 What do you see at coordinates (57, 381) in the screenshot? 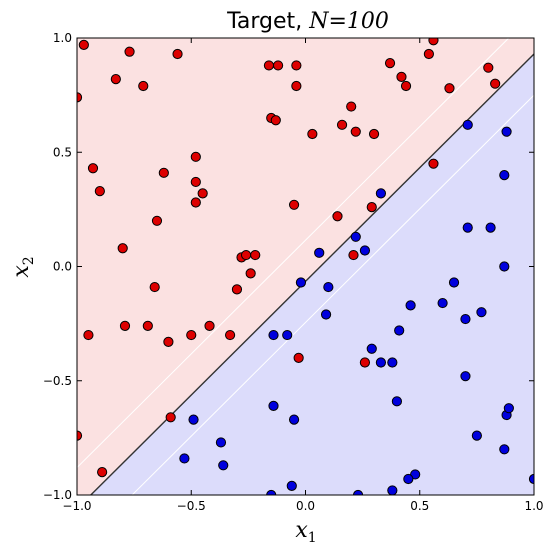
I see `y-tick-label: −0.5` at bounding box center [57, 381].